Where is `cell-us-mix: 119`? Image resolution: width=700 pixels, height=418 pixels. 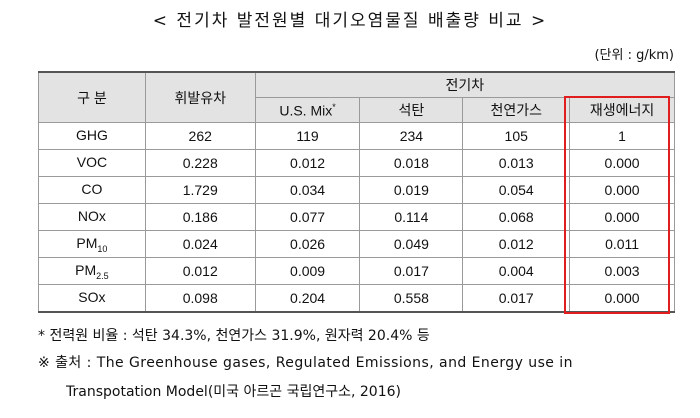 cell-us-mix: 119 is located at coordinates (307, 136).